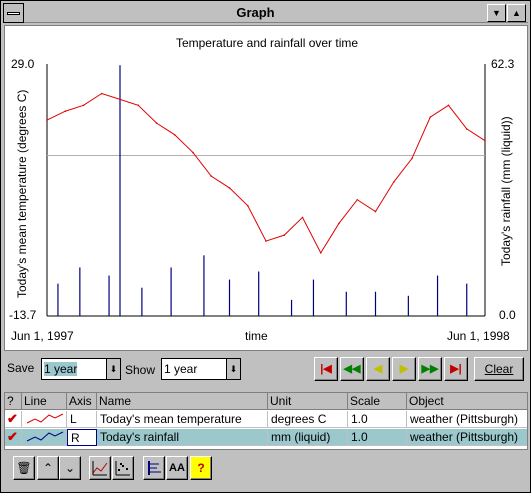 The image size is (531, 493). I want to click on window-title: Graph, so click(255, 12).